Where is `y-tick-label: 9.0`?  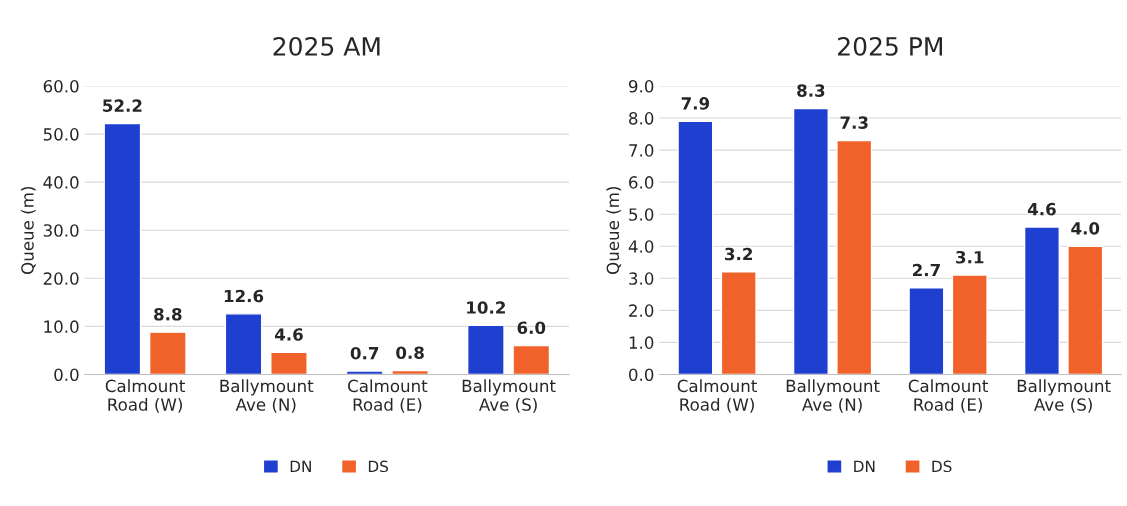 y-tick-label: 9.0 is located at coordinates (641, 86).